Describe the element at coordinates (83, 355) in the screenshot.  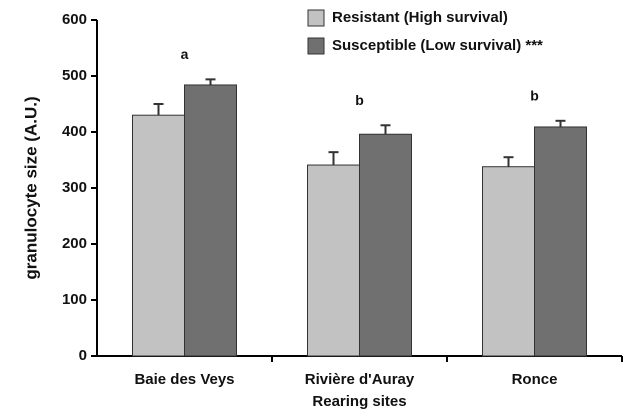
I see `y-tick-label: 0` at that location.